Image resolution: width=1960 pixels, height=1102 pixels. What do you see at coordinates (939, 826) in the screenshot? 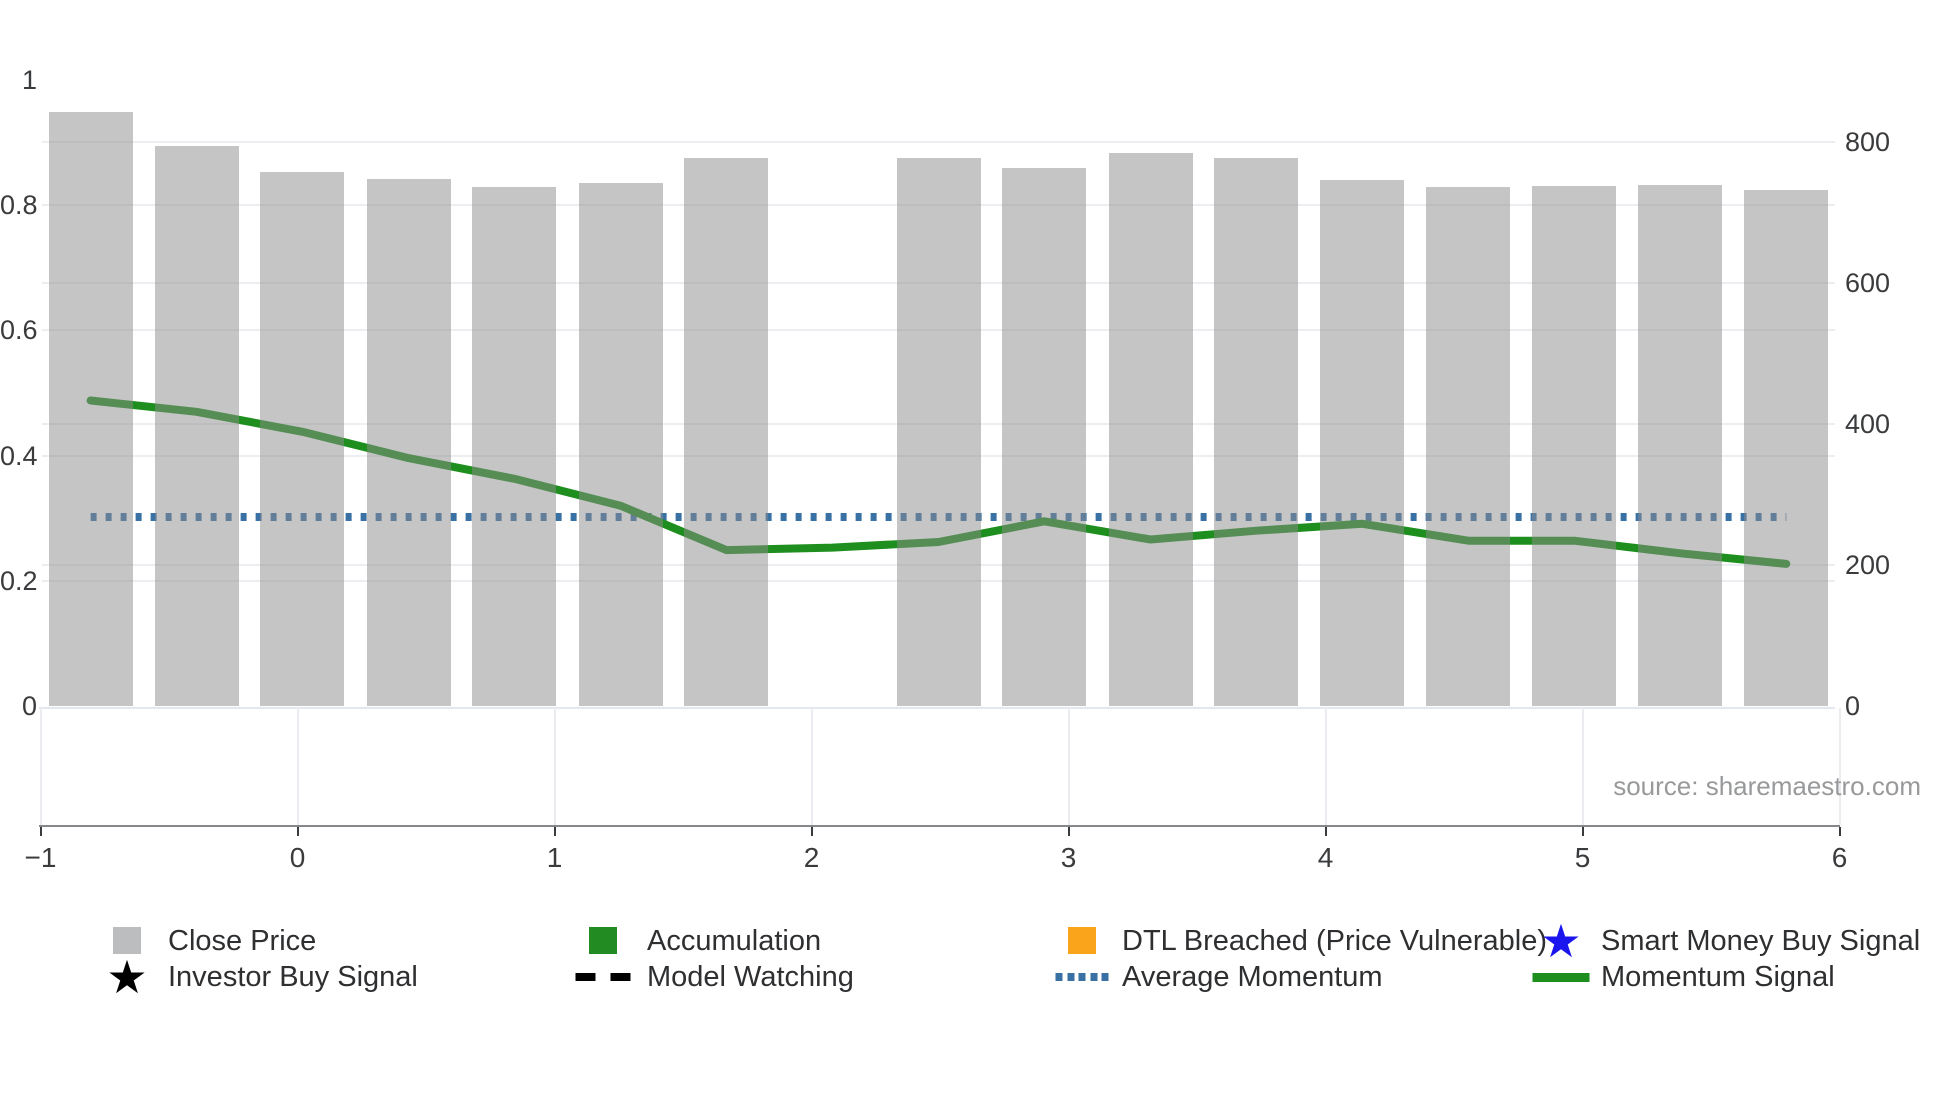
I see `x-axis-line` at bounding box center [939, 826].